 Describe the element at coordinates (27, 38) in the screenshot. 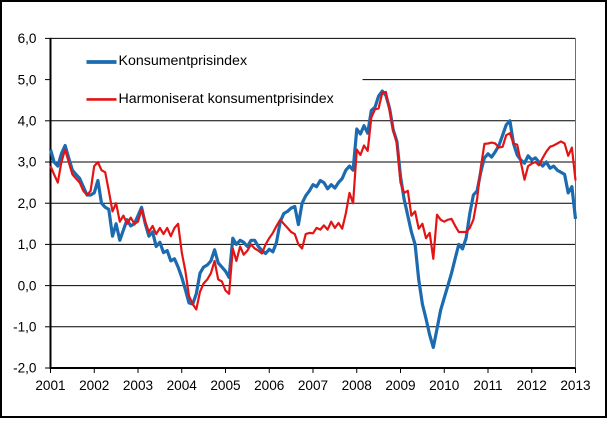

I see `svg-text: 6,0` at that location.